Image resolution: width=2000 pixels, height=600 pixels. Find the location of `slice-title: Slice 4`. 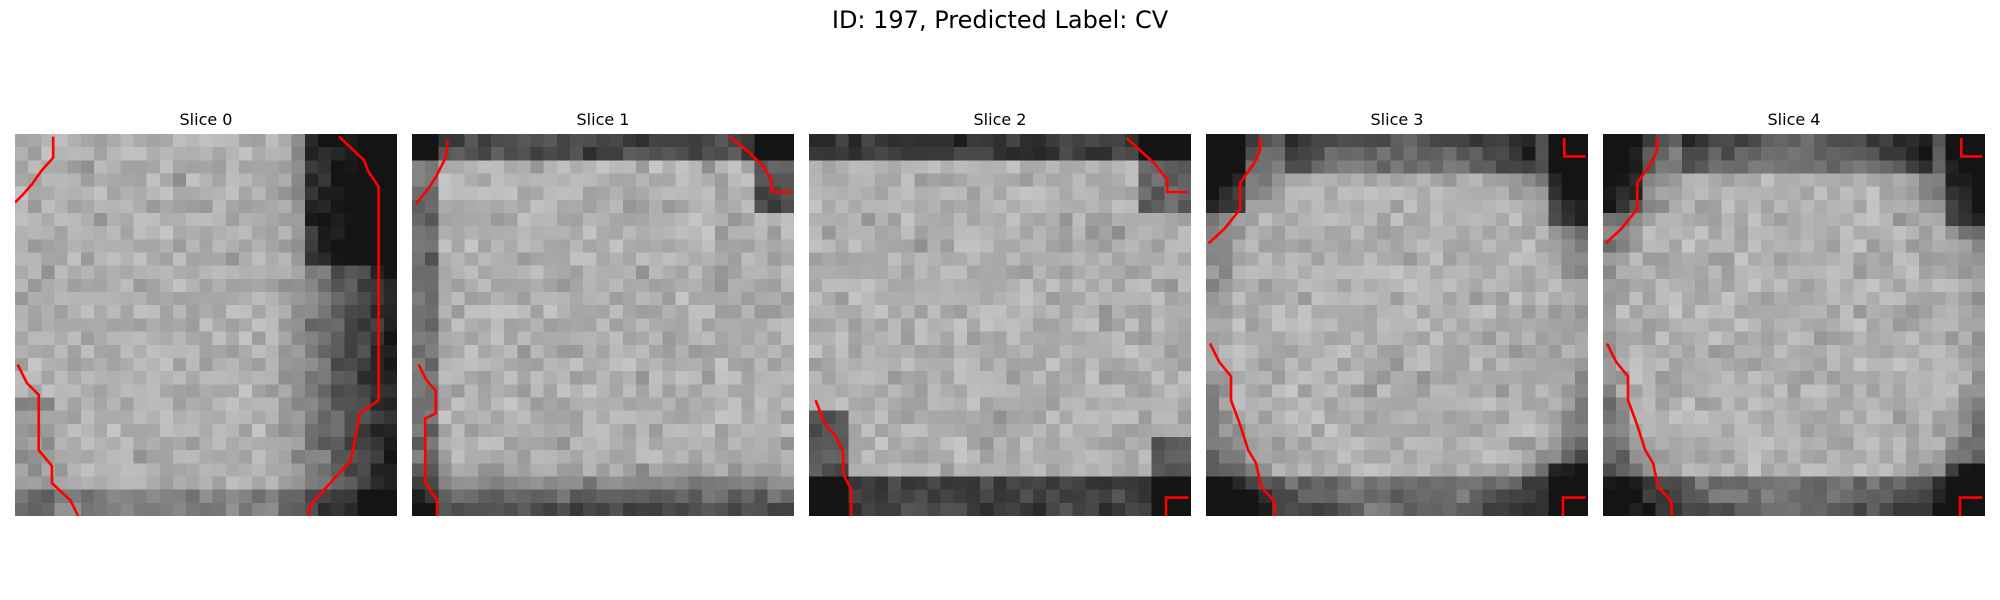

slice-title: Slice 4 is located at coordinates (1794, 119).